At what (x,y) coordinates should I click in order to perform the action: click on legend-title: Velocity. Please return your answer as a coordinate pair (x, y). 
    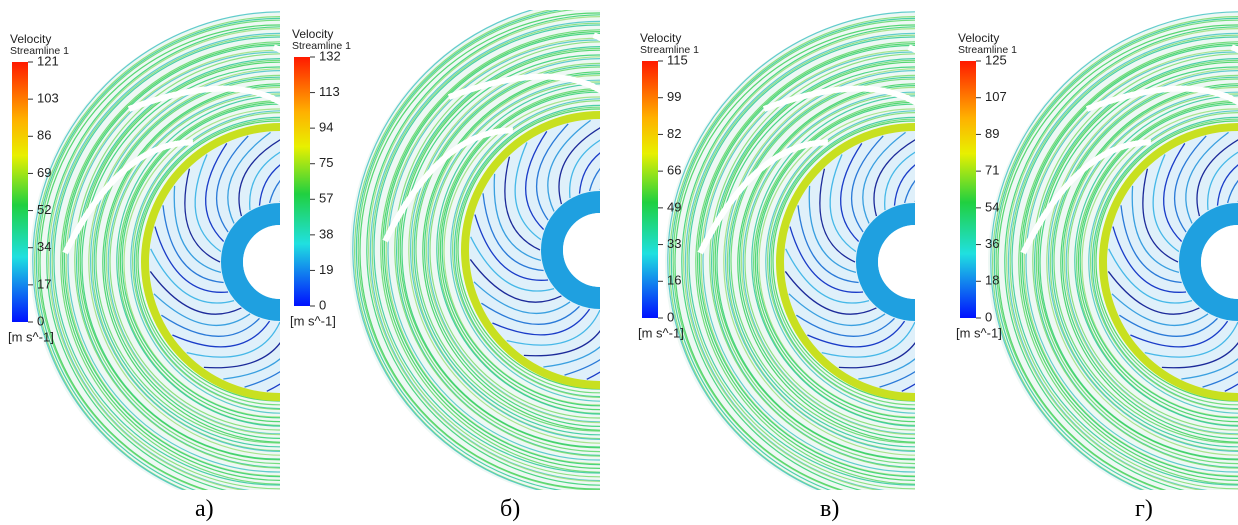
    Looking at the image, I should click on (30, 39).